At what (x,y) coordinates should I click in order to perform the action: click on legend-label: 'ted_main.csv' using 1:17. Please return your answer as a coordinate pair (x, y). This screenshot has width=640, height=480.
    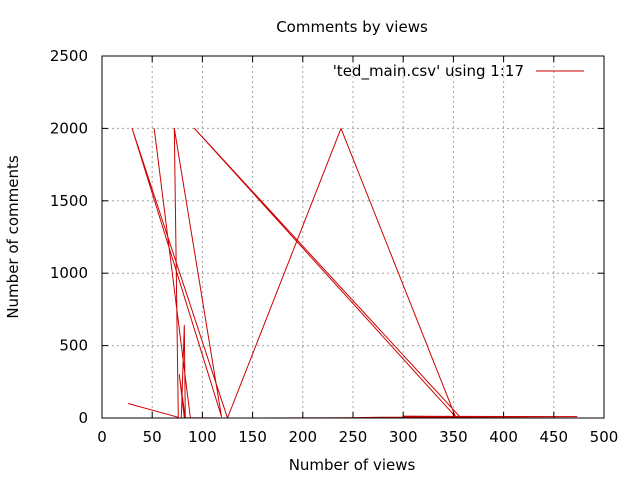
    Looking at the image, I should click on (428, 71).